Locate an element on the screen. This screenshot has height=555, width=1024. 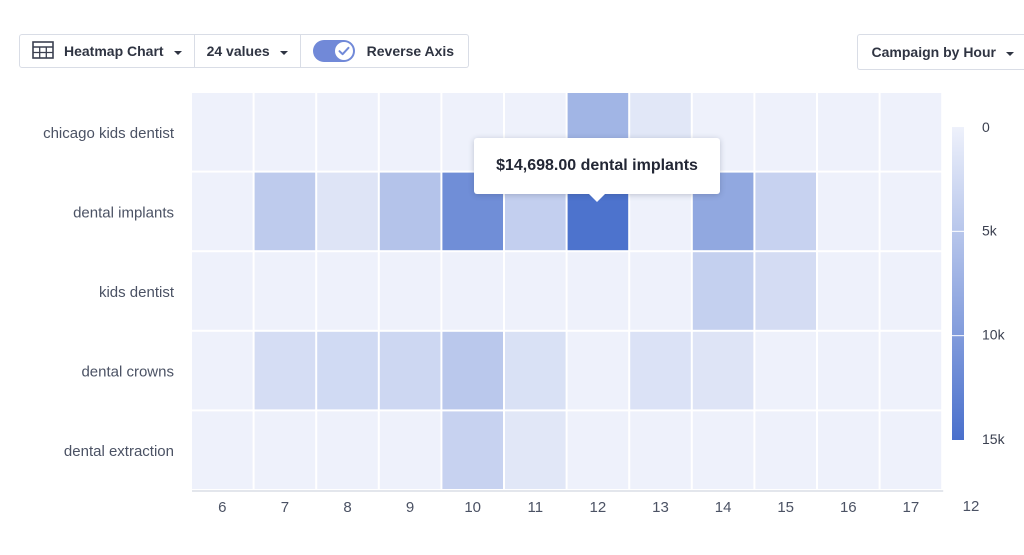
chart-type-dropdown: Heatmap Chart is located at coordinates (107, 51).